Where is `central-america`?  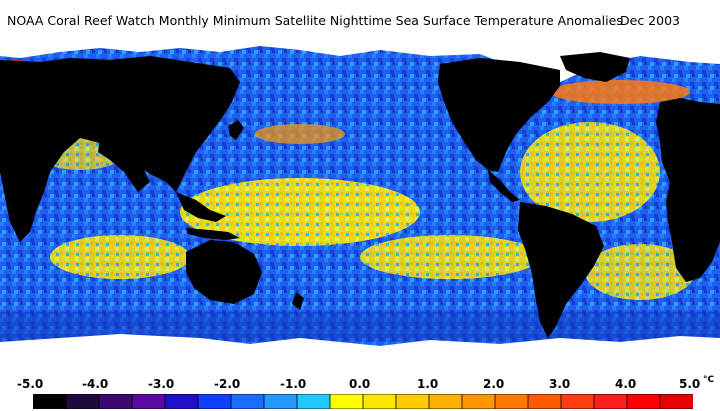
central-america is located at coordinates (504, 186).